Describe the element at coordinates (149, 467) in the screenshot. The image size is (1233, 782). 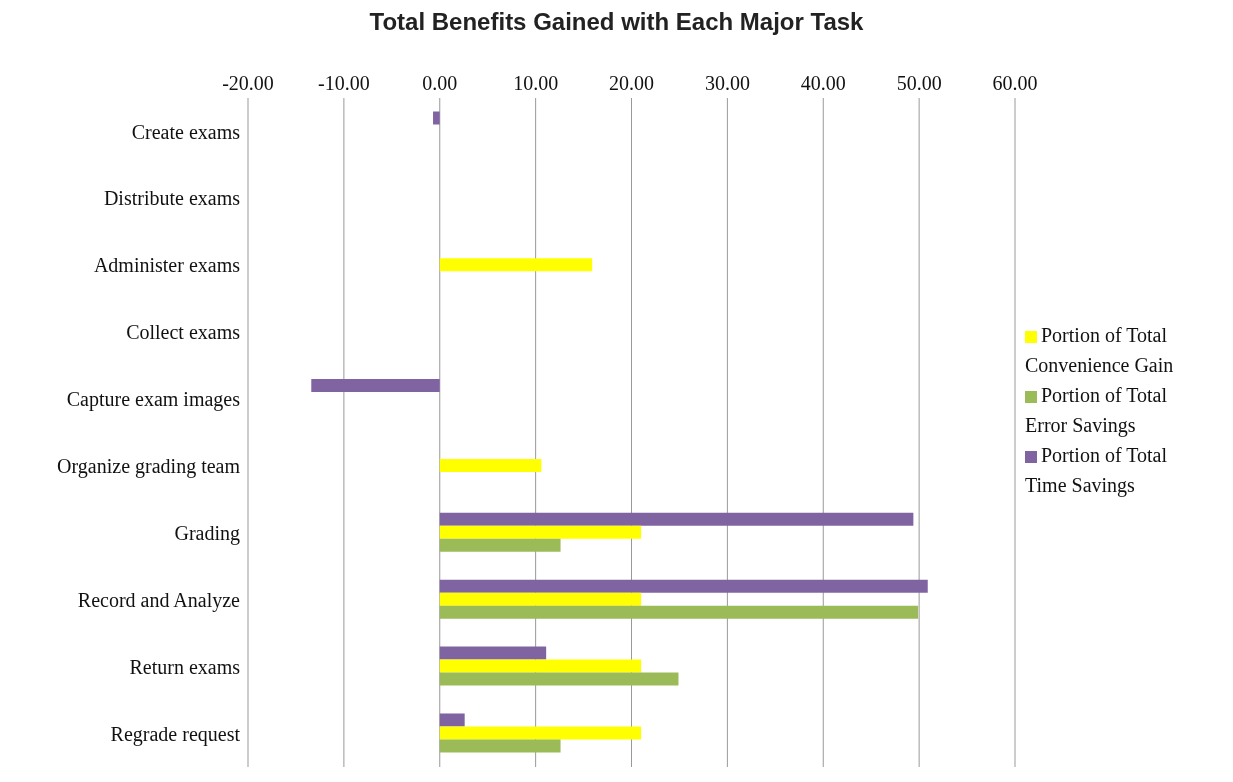
I see `y-tick-label: Organize grading team` at that location.